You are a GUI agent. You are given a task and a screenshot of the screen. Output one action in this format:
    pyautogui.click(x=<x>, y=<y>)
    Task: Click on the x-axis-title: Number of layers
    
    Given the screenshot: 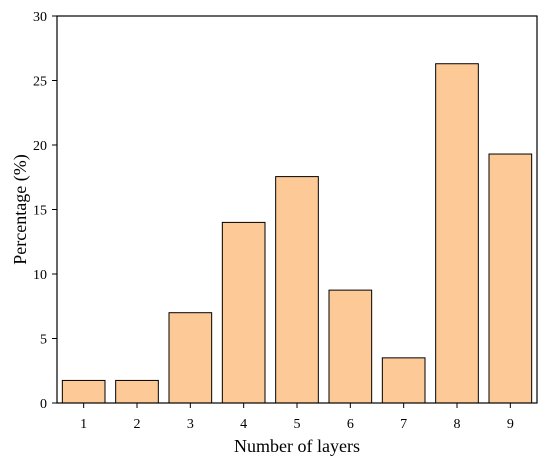 What is the action you would take?
    pyautogui.click(x=297, y=446)
    